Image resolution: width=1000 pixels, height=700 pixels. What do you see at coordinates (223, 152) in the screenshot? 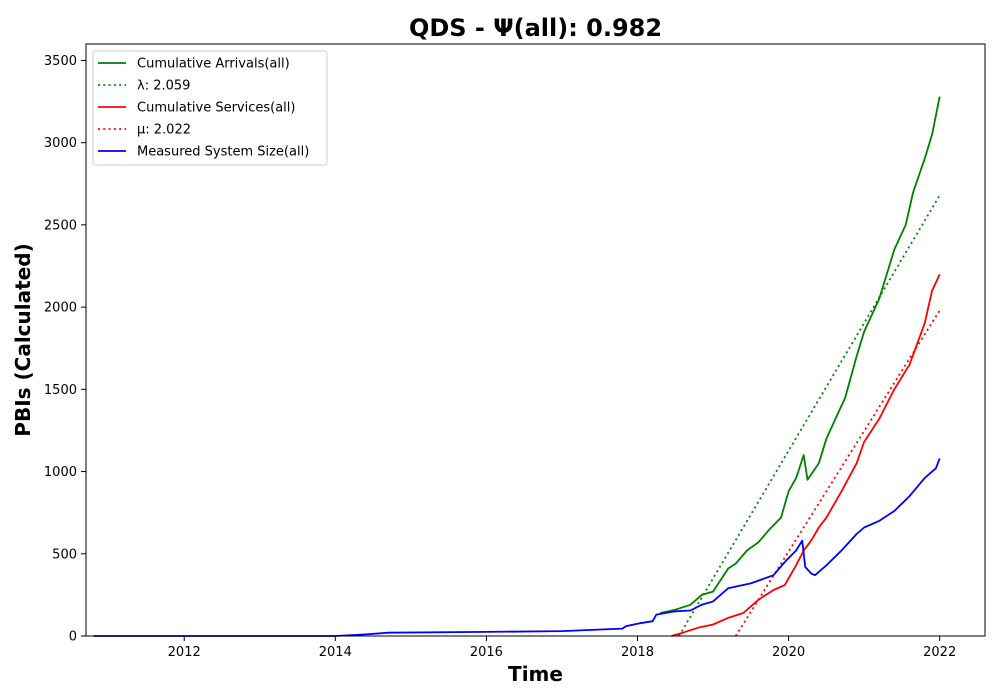
I see `legend-label: Measured System Size(all)` at bounding box center [223, 152].